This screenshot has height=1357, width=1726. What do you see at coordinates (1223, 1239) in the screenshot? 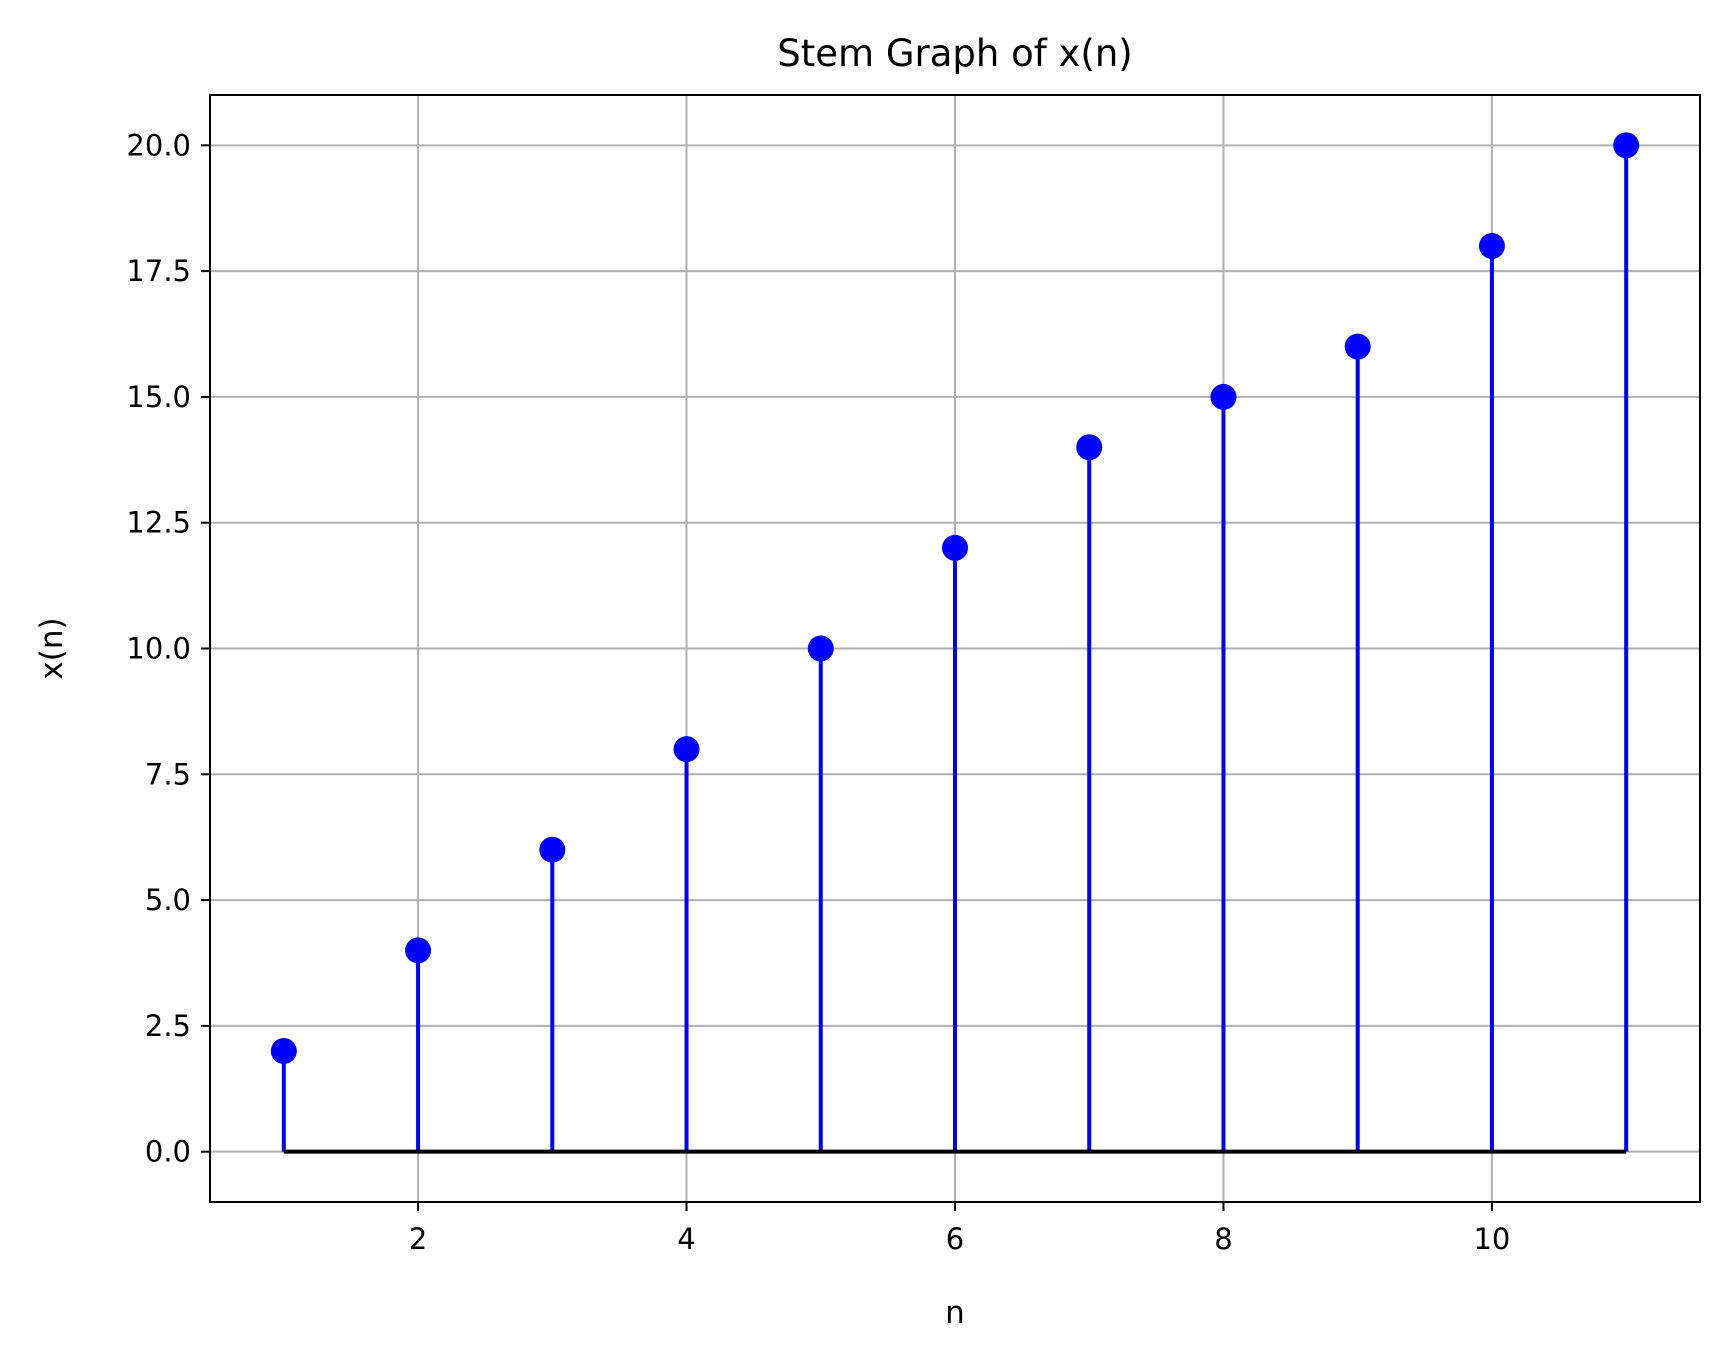
I see `x-tick-label: 8` at bounding box center [1223, 1239].